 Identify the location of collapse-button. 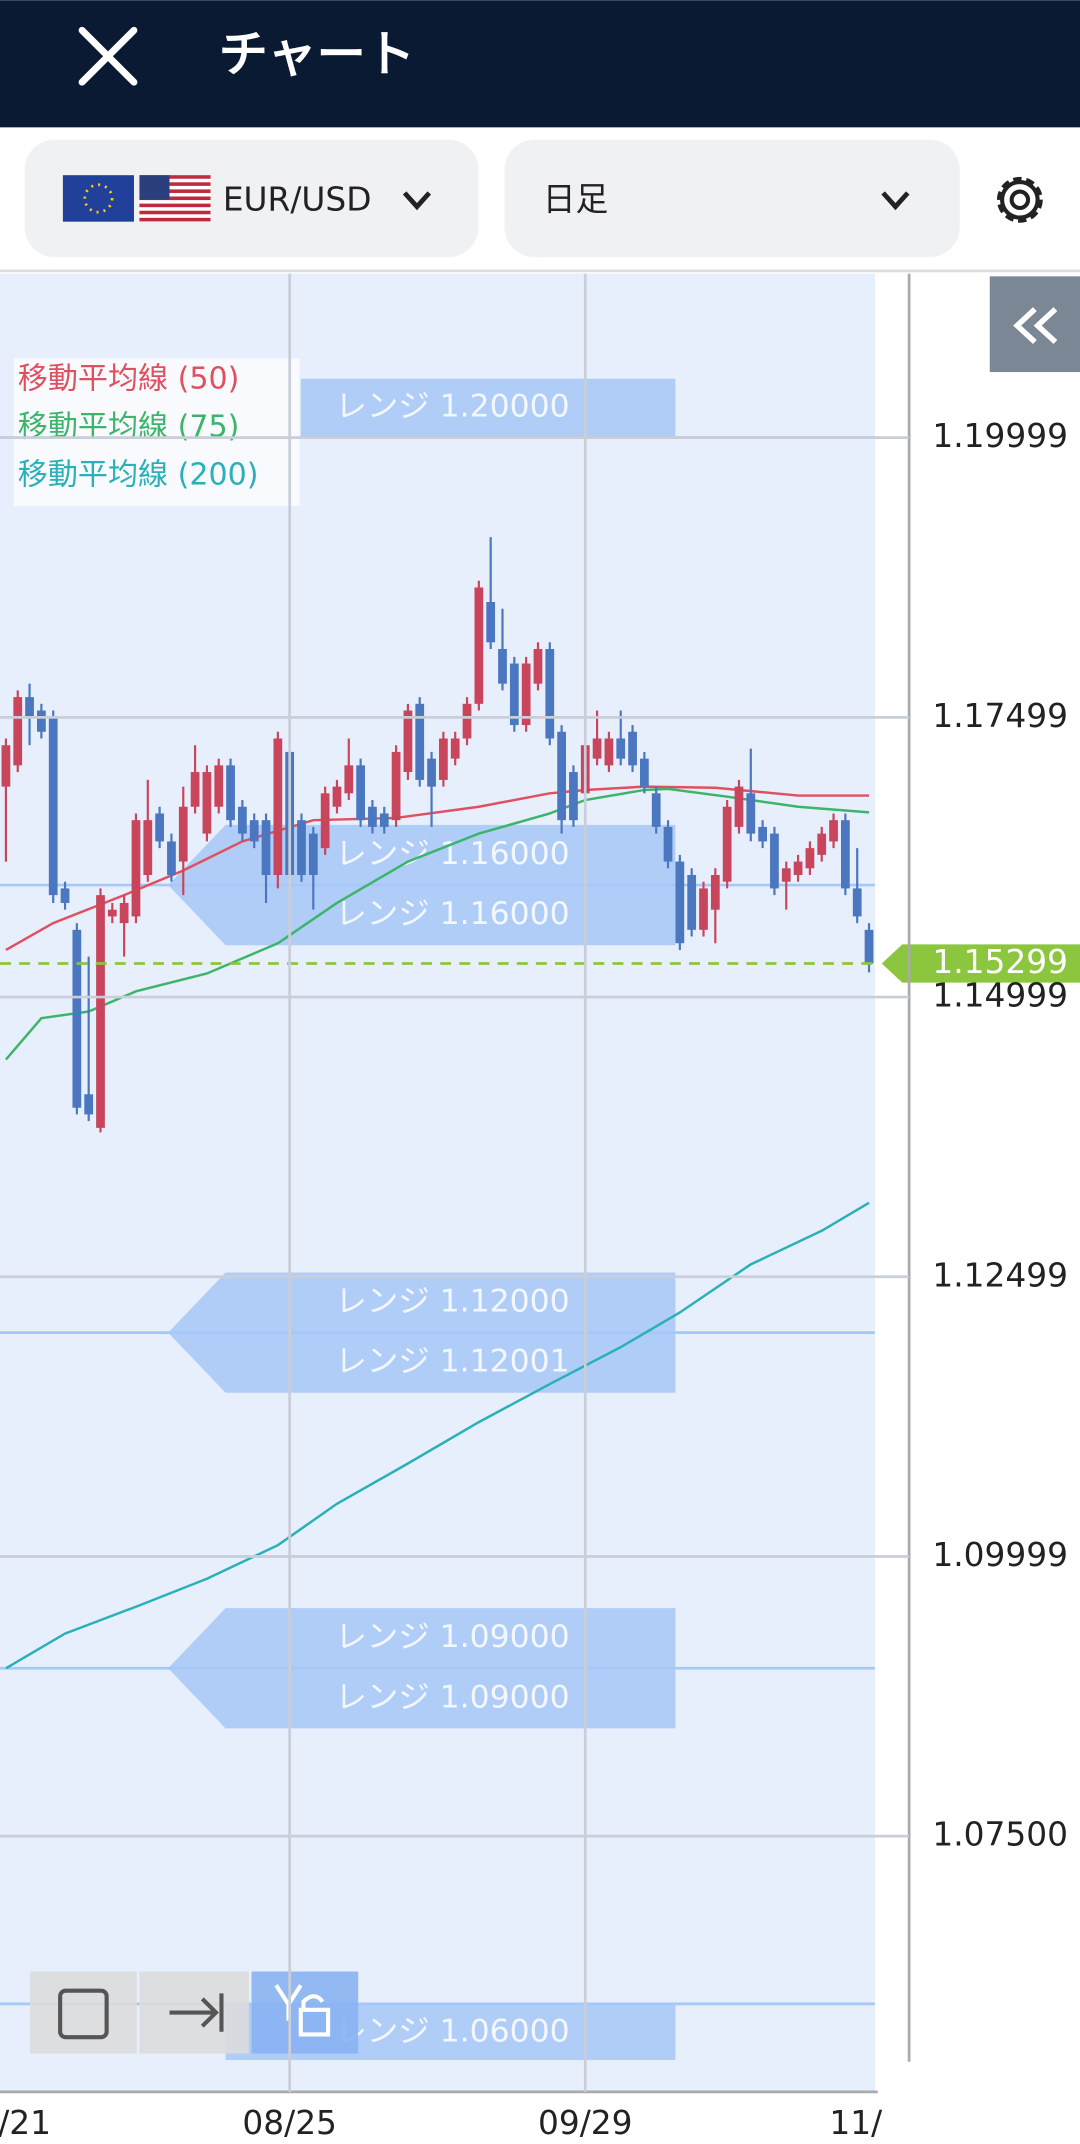
(1034, 324).